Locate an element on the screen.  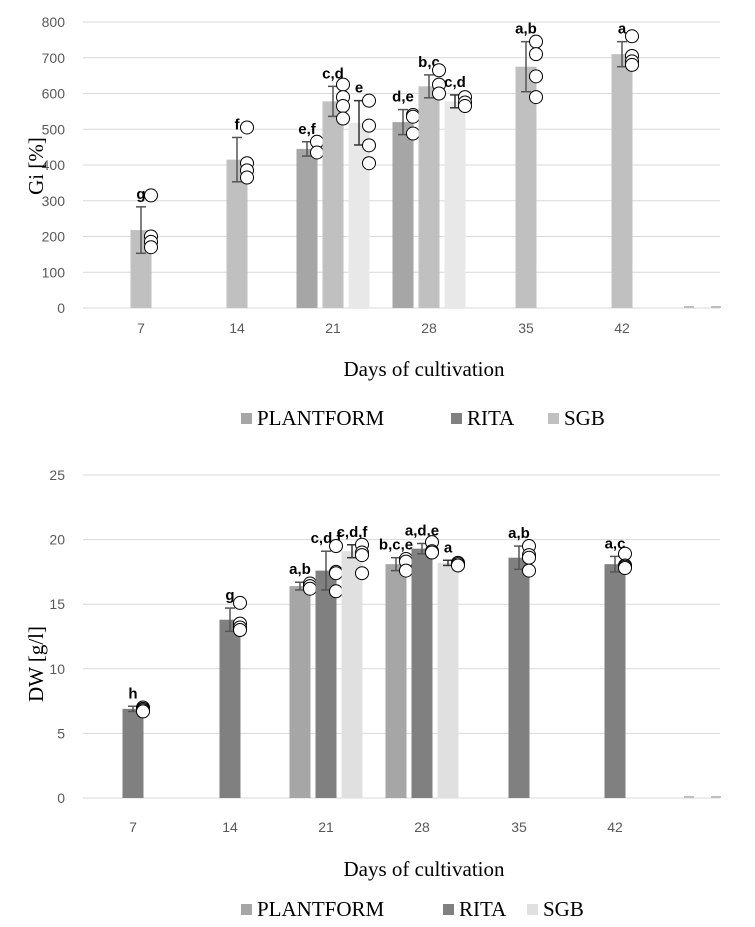
gi-y-tick-label: 800 is located at coordinates (54, 22).